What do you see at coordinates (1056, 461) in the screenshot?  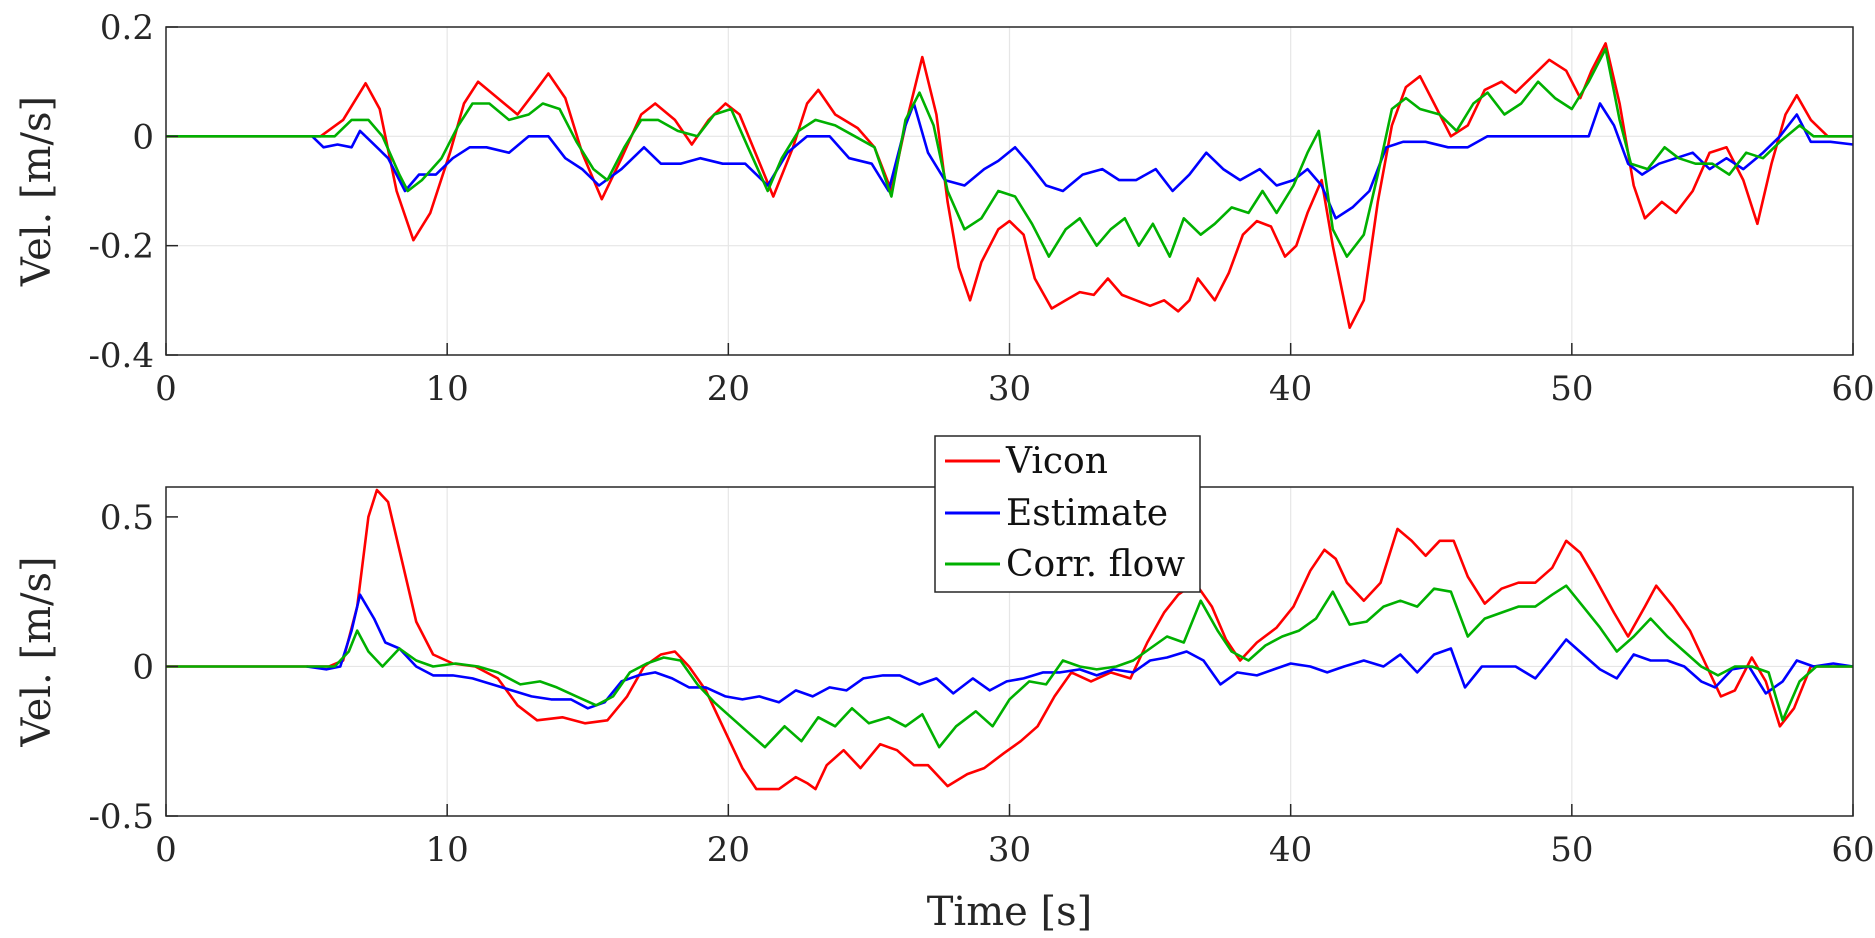 I see `legend-label: Vicon` at bounding box center [1056, 461].